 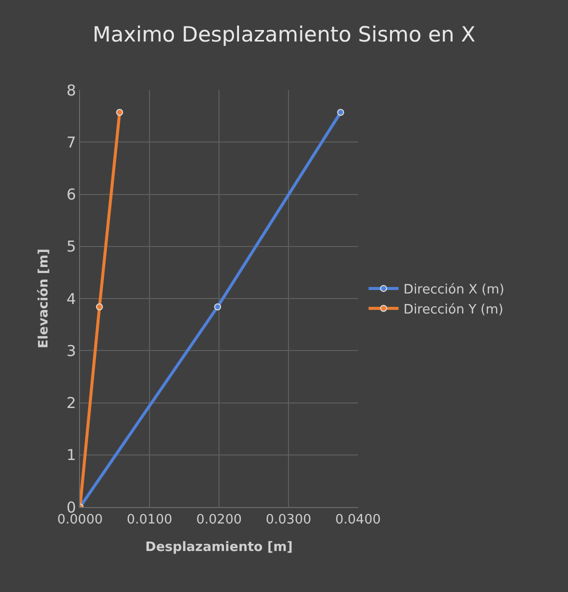 I want to click on x-tick-label: 0.0200, so click(x=219, y=520).